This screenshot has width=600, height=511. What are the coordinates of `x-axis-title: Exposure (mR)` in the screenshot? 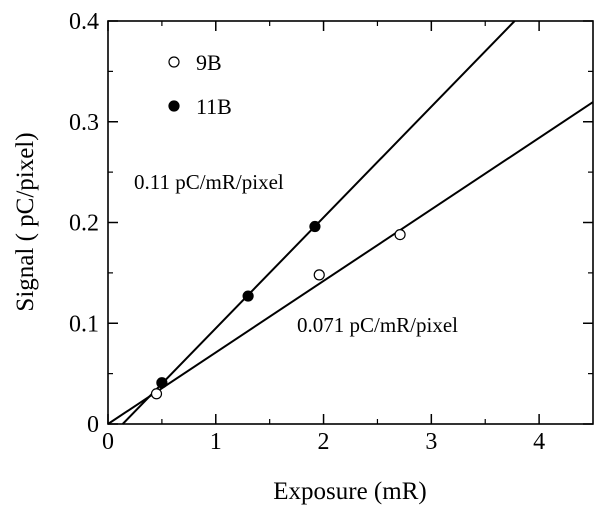 It's located at (349, 491).